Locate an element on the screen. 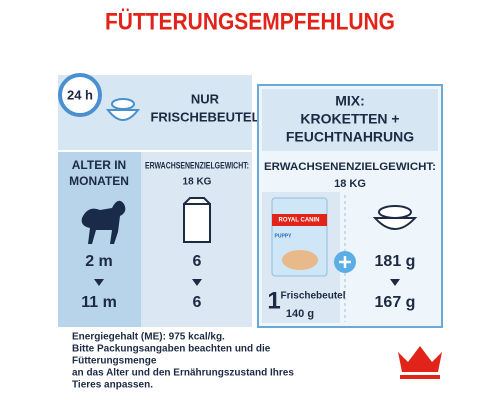 This screenshot has height=400, width=500. plus-sign is located at coordinates (345, 262).